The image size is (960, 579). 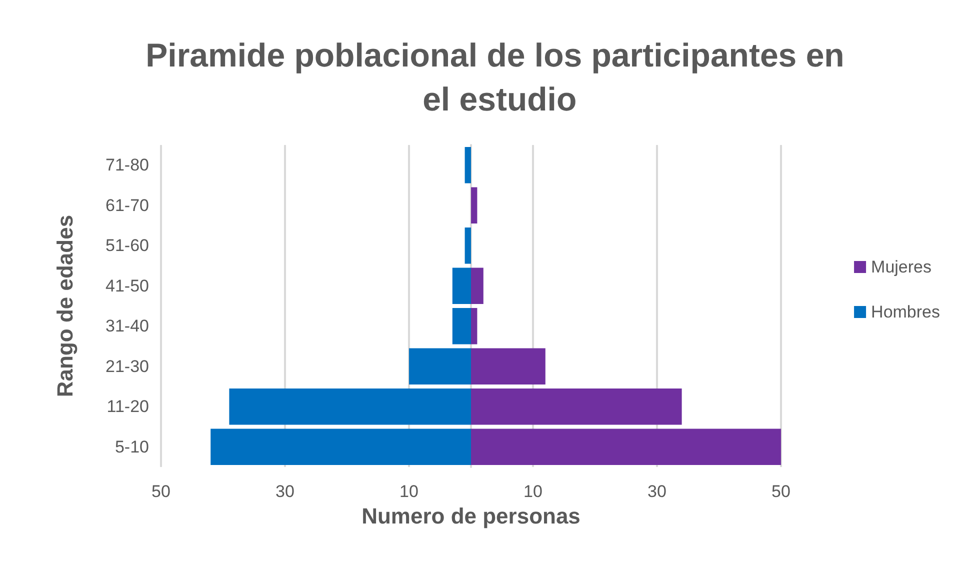 I want to click on y-tick-label: 61-70, so click(x=127, y=205).